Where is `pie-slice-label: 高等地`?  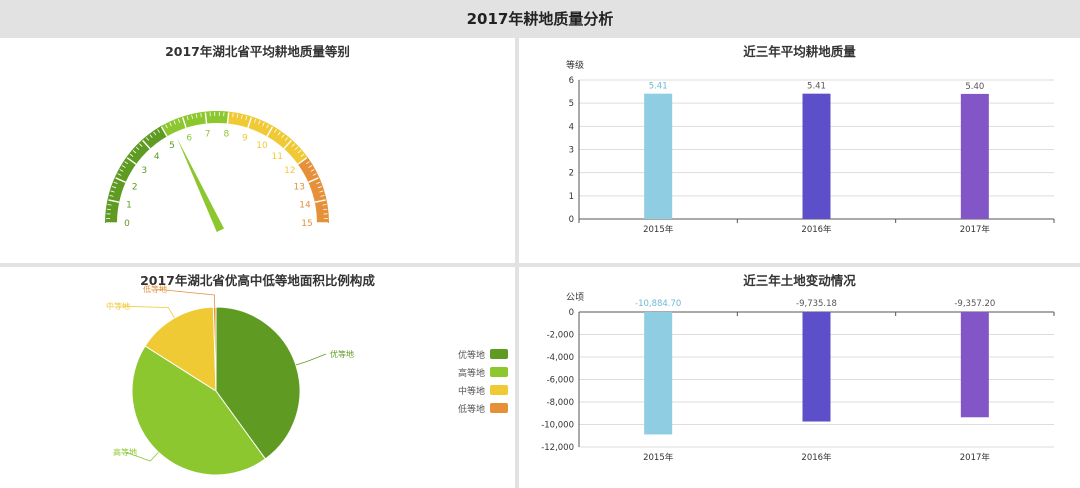
pie-slice-label: 高等地 is located at coordinates (125, 452).